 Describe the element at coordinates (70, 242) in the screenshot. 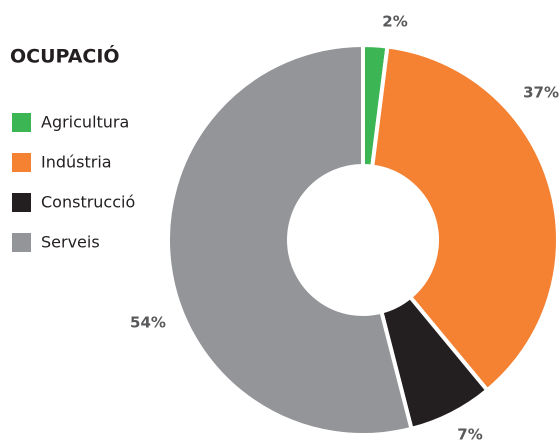

I see `legend-label: Serveis` at that location.